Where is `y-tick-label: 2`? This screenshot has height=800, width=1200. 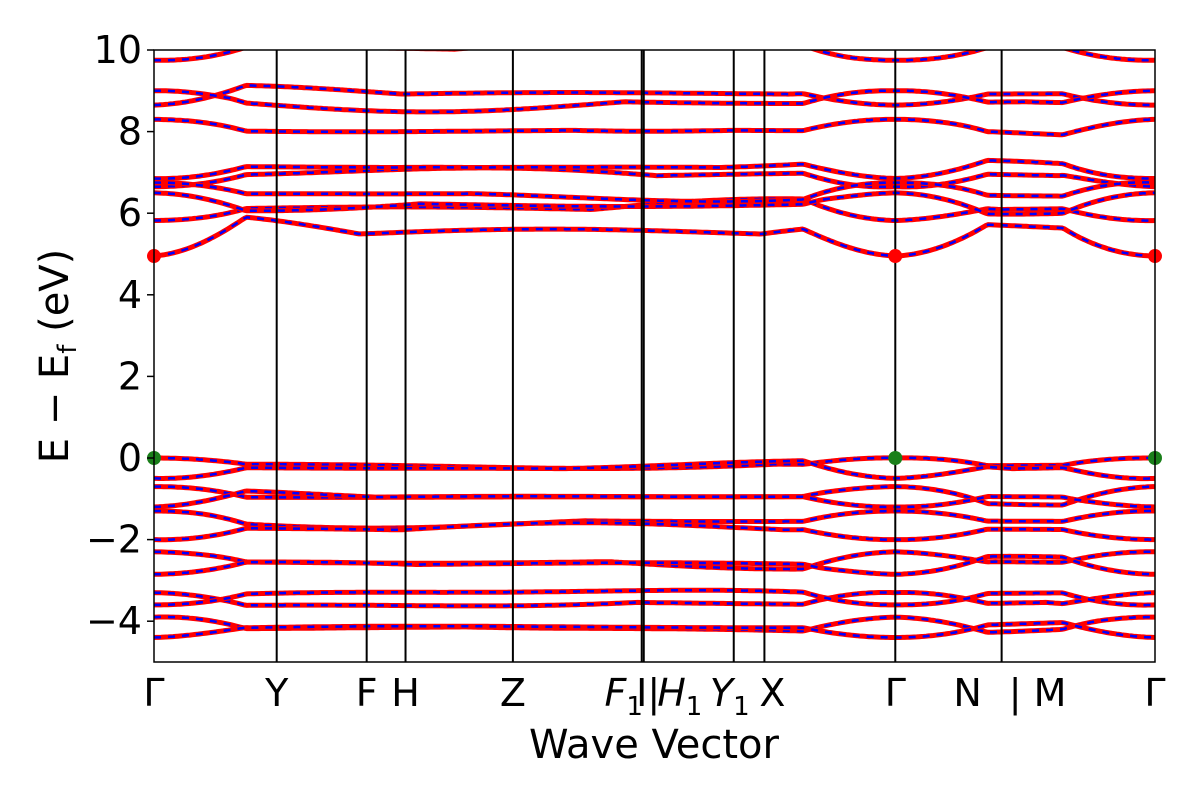 y-tick-label: 2 is located at coordinates (130, 376).